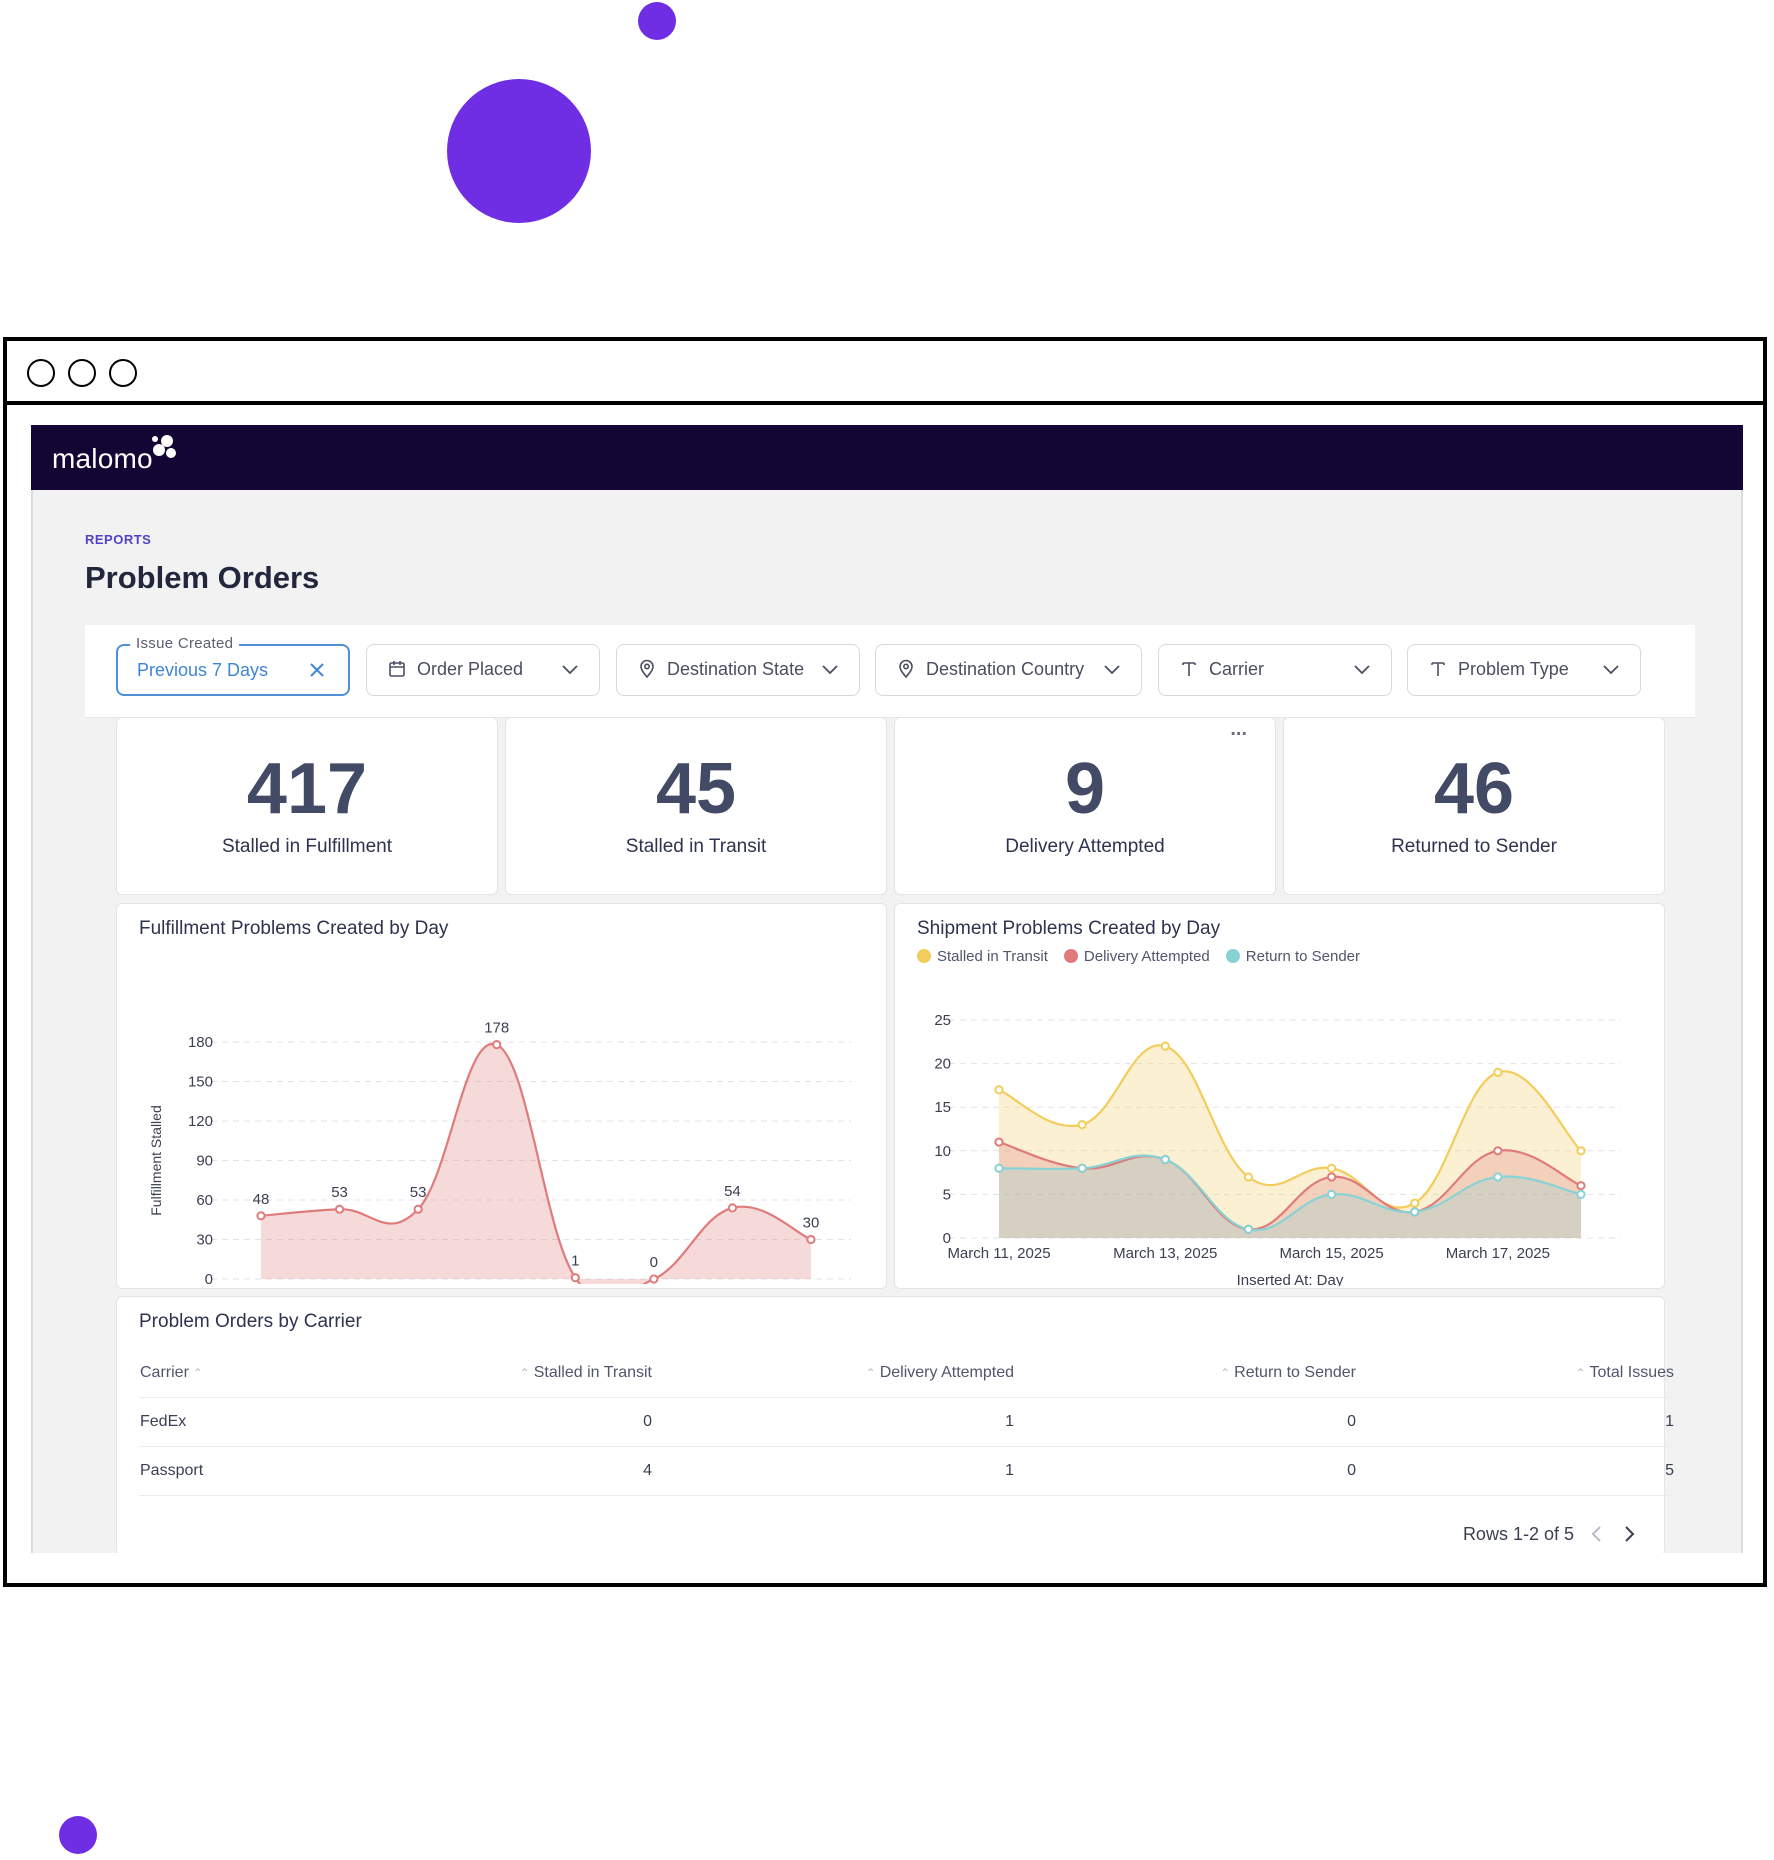 The width and height of the screenshot is (1774, 1860). What do you see at coordinates (496, 1028) in the screenshot?
I see `data-label: 178` at bounding box center [496, 1028].